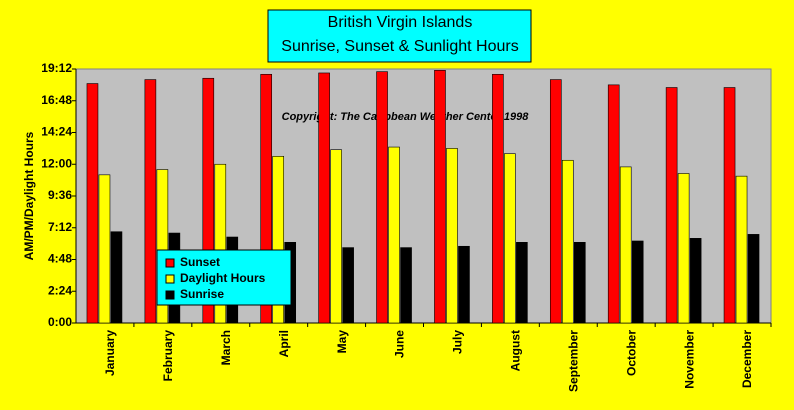  I want to click on y-tick-label: 4:48, so click(60, 259).